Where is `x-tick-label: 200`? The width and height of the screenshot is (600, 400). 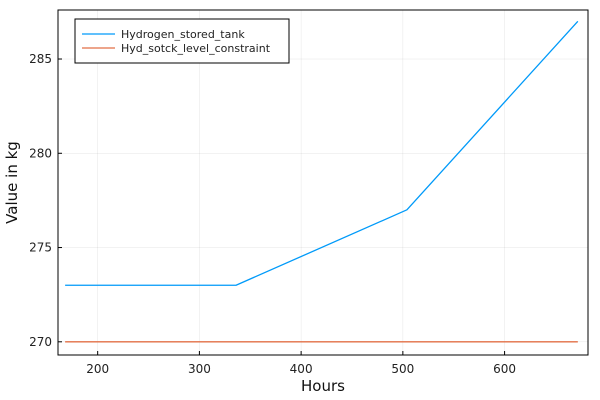 x-tick-label: 200 is located at coordinates (97, 369).